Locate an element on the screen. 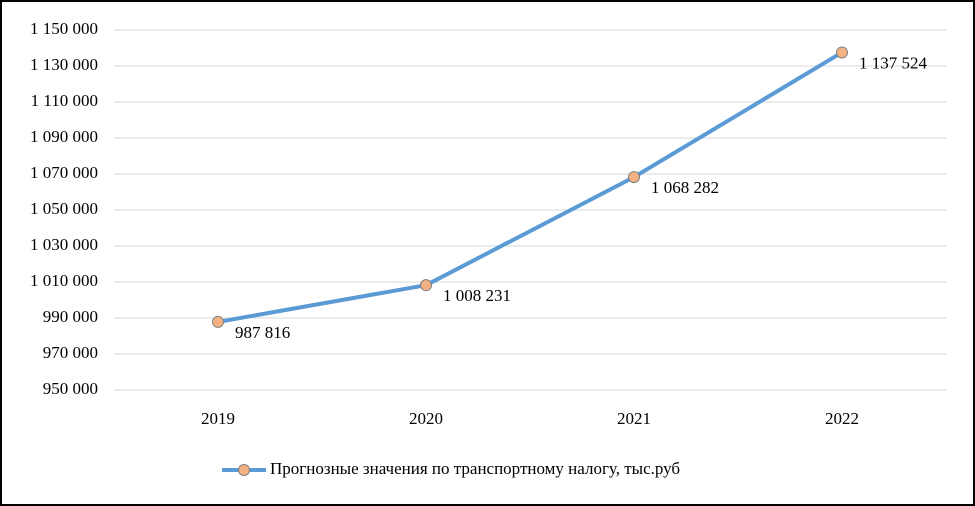 This screenshot has width=975, height=506. y-tick-label: 950 000 is located at coordinates (70, 388).